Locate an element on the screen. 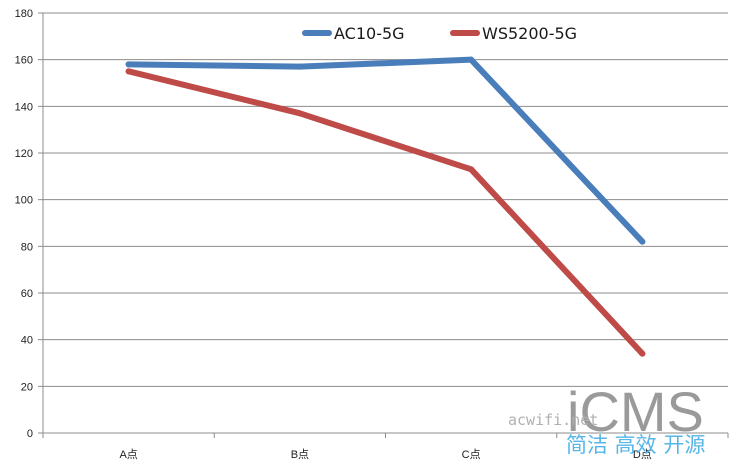 The width and height of the screenshot is (733, 467). legend-label: AC10-5G is located at coordinates (369, 33).